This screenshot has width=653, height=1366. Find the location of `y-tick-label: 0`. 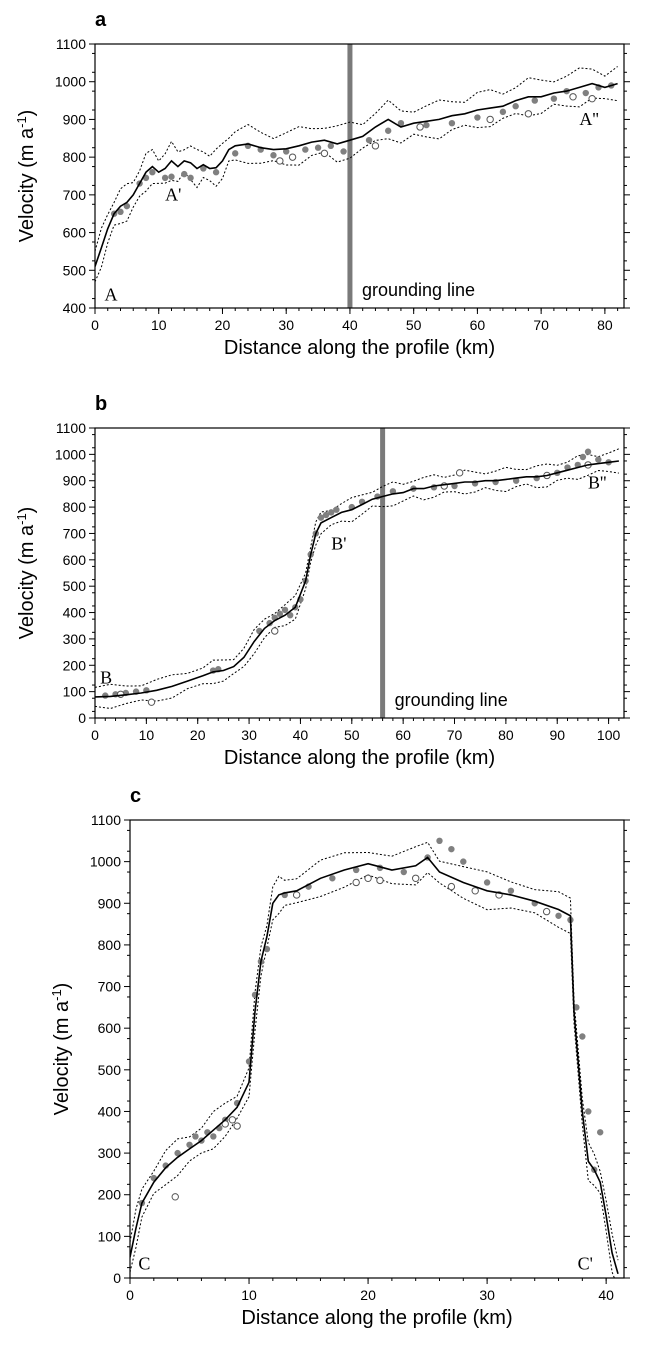

y-tick-label: 0 is located at coordinates (82, 718).